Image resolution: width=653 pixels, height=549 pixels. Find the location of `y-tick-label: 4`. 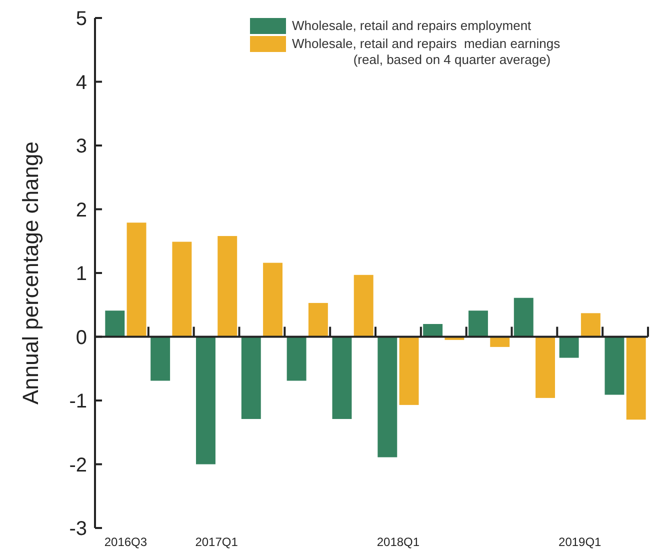

y-tick-label: 4 is located at coordinates (81, 83).